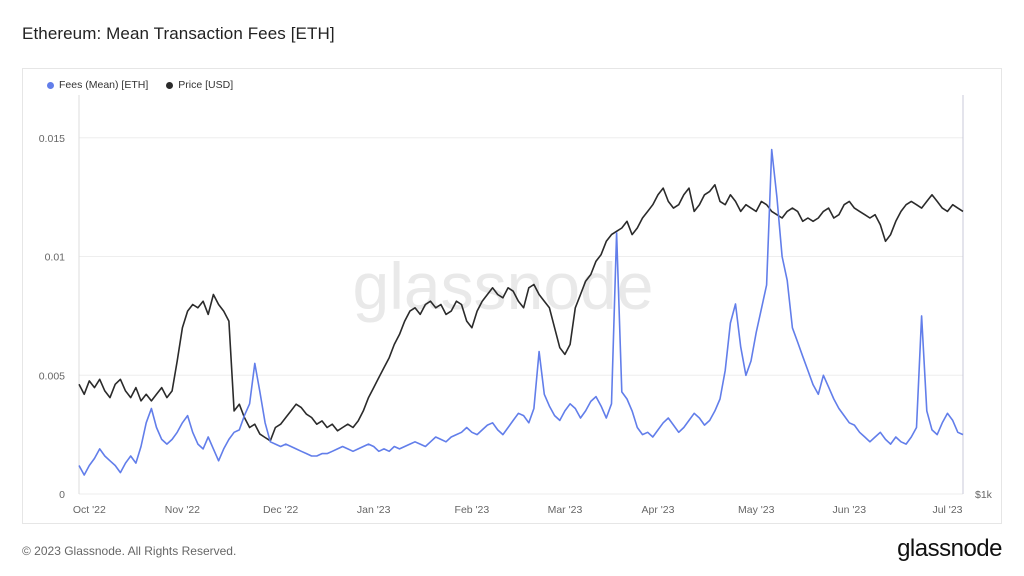  What do you see at coordinates (104, 85) in the screenshot?
I see `legend-label-fees: Fees (Mean) [ETH]` at bounding box center [104, 85].